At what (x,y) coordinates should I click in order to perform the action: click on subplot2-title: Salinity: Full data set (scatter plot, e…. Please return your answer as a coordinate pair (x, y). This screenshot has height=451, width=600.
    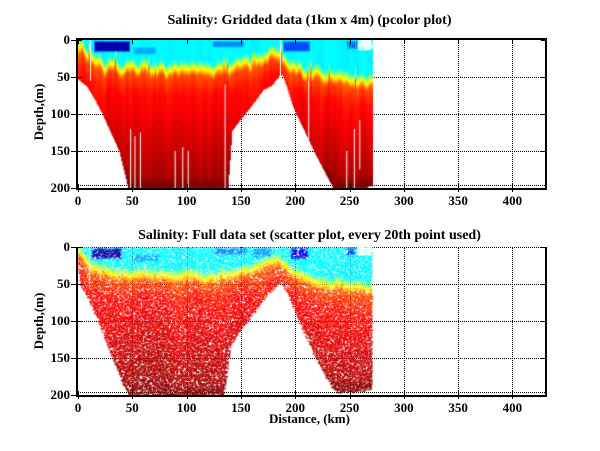
    Looking at the image, I should click on (309, 235).